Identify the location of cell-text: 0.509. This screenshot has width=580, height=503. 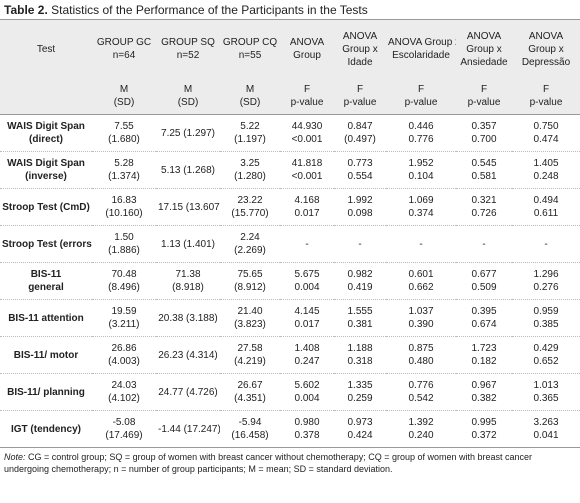
(484, 287).